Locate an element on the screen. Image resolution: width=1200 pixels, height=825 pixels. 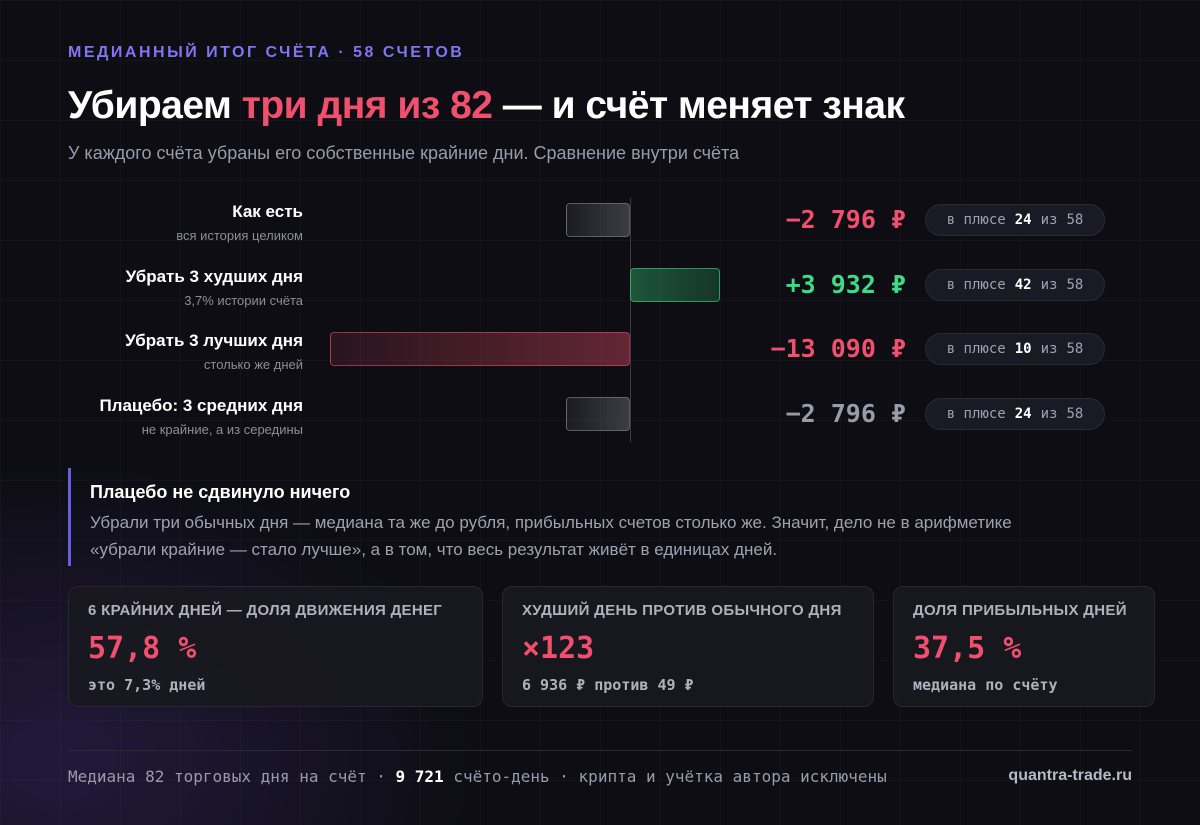
row-sublabel: не крайние, а из середины is located at coordinates (222, 429).